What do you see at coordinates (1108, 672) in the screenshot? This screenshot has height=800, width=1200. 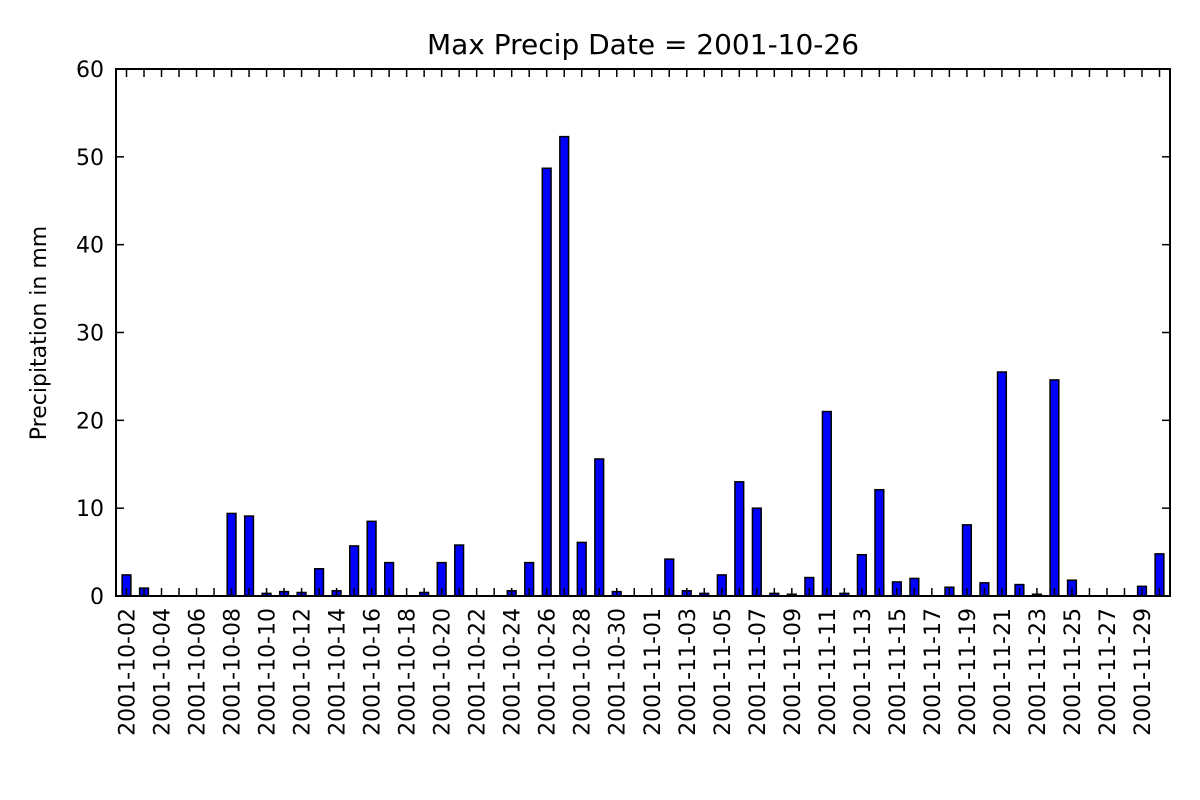 I see `x-tick-label: 2001-11-27` at bounding box center [1108, 672].